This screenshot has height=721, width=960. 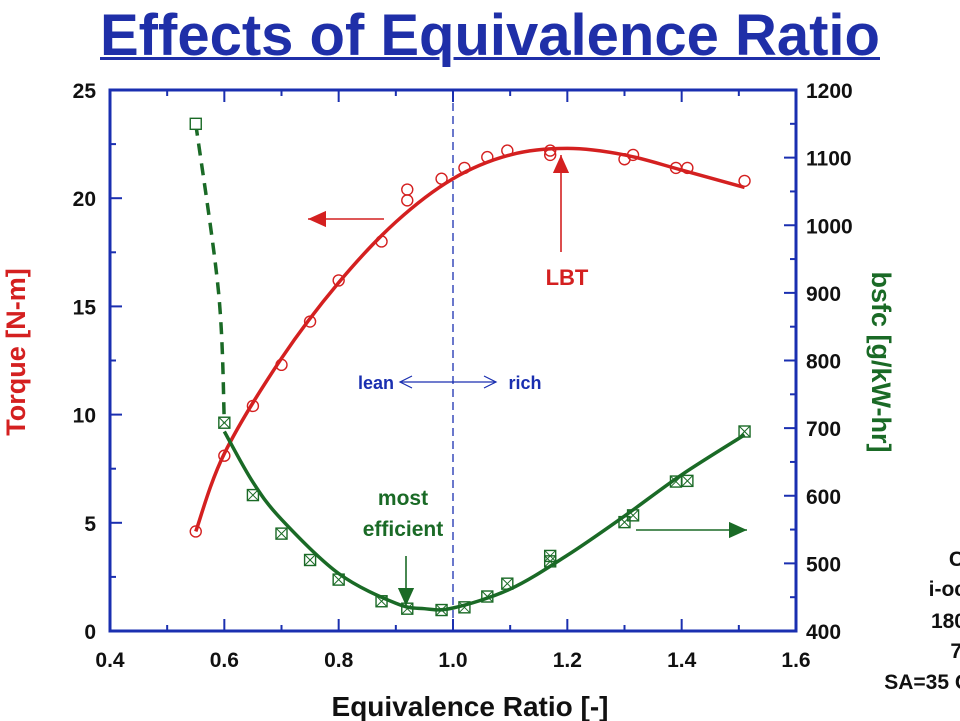 What do you see at coordinates (567, 277) in the screenshot?
I see `lbt-label: LBT` at bounding box center [567, 277].